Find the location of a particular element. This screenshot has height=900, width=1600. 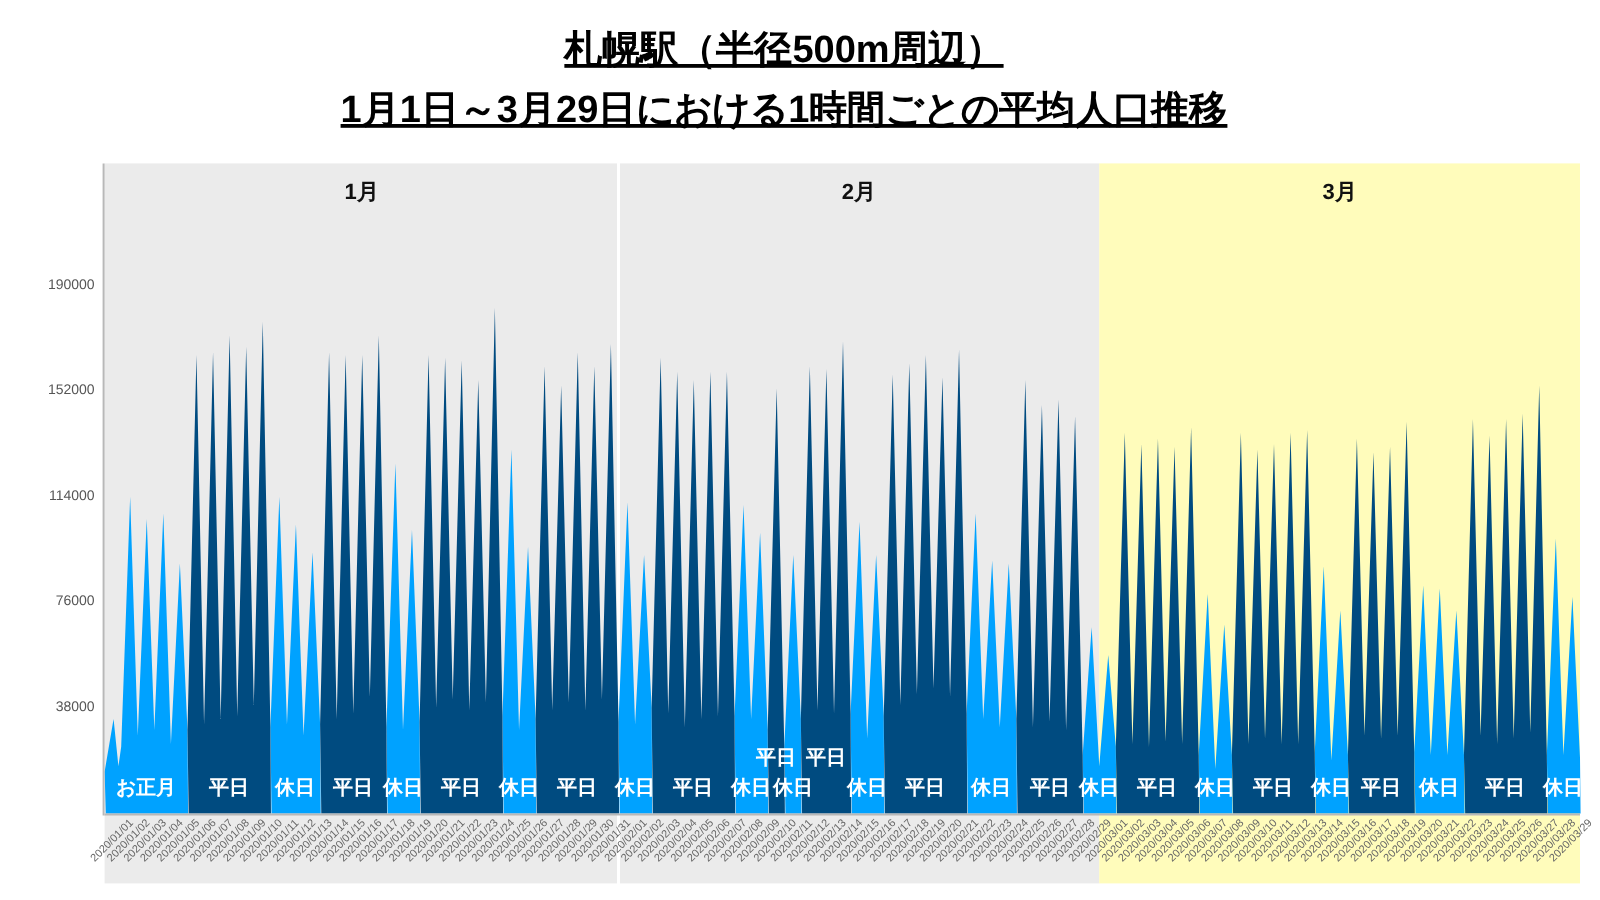

band-label: 3月 is located at coordinates (1339, 193).